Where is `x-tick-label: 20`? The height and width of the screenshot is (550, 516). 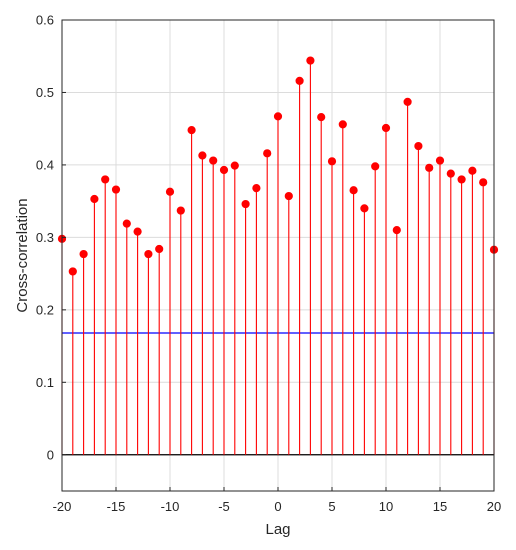 x-tick-label: 20 is located at coordinates (494, 506).